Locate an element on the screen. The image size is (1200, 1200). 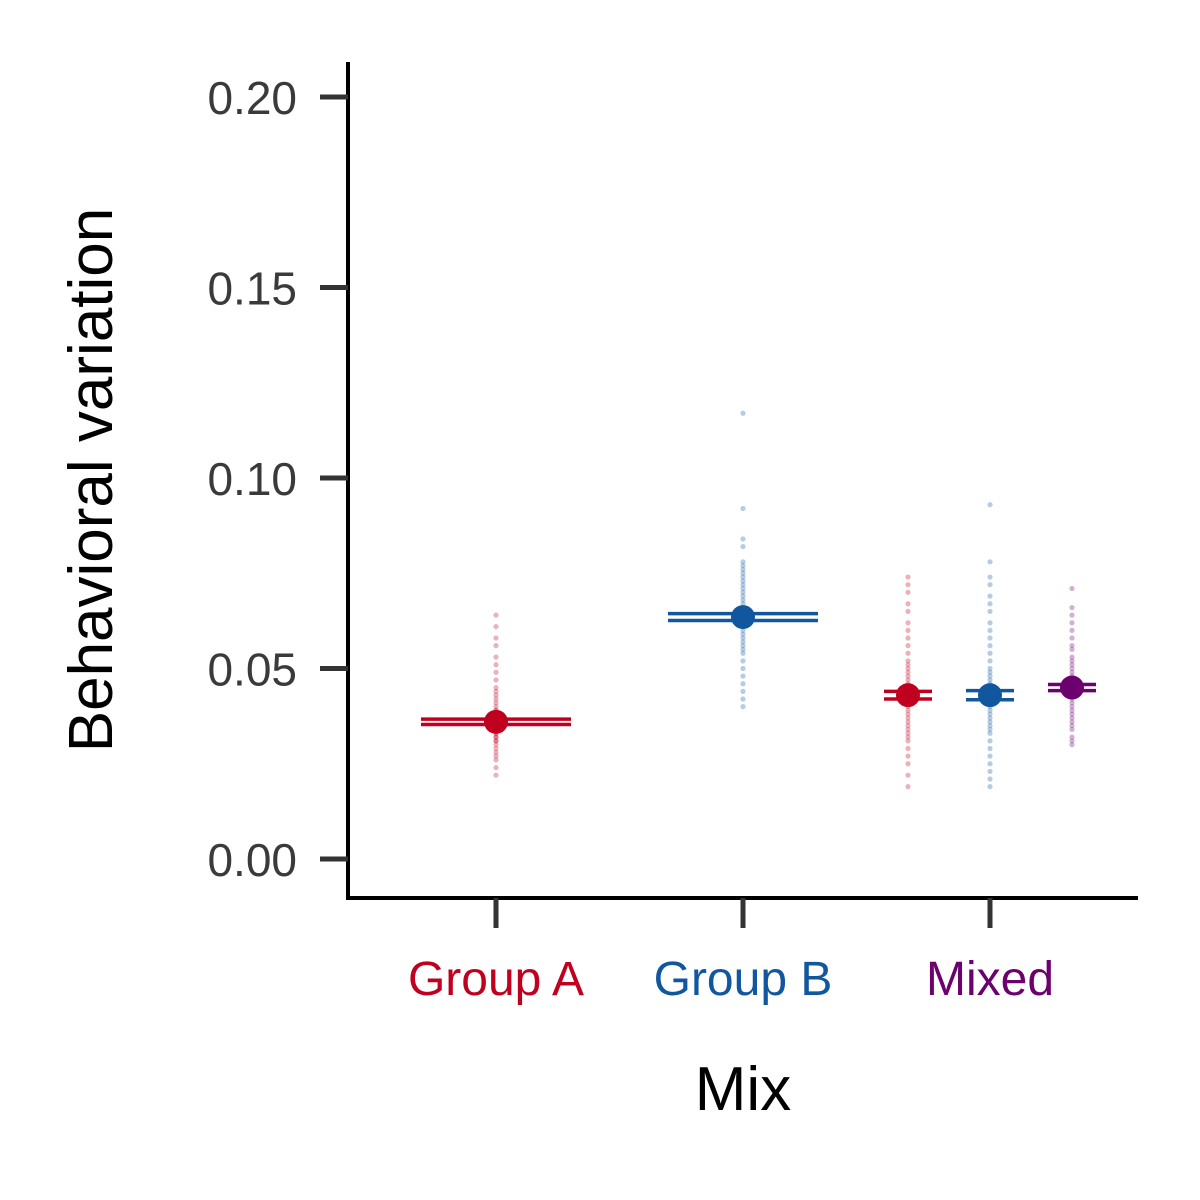
y-tick-label: 0.05 is located at coordinates (252, 670).